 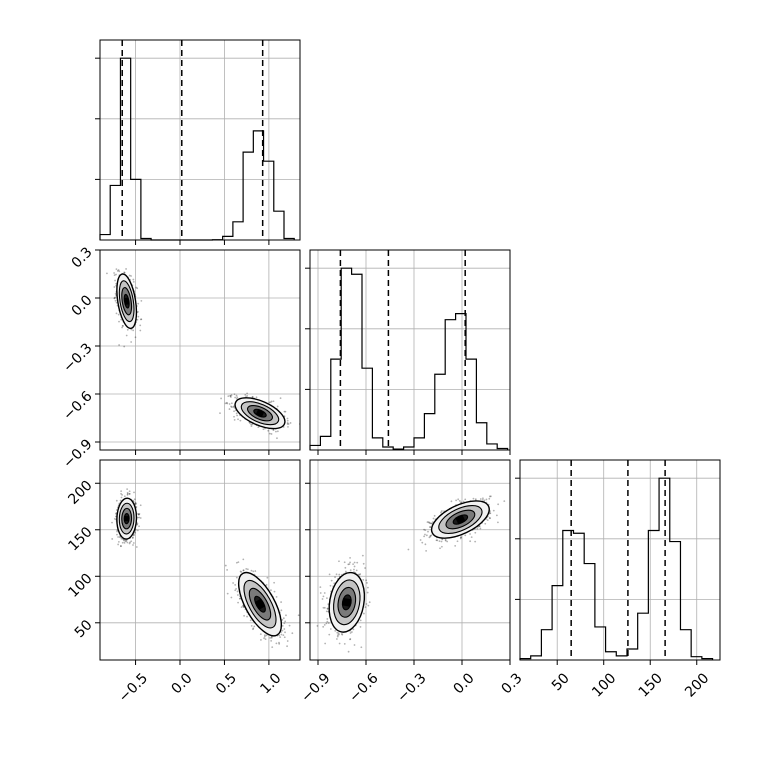 I want to click on panel-content, so click(x=411, y=574).